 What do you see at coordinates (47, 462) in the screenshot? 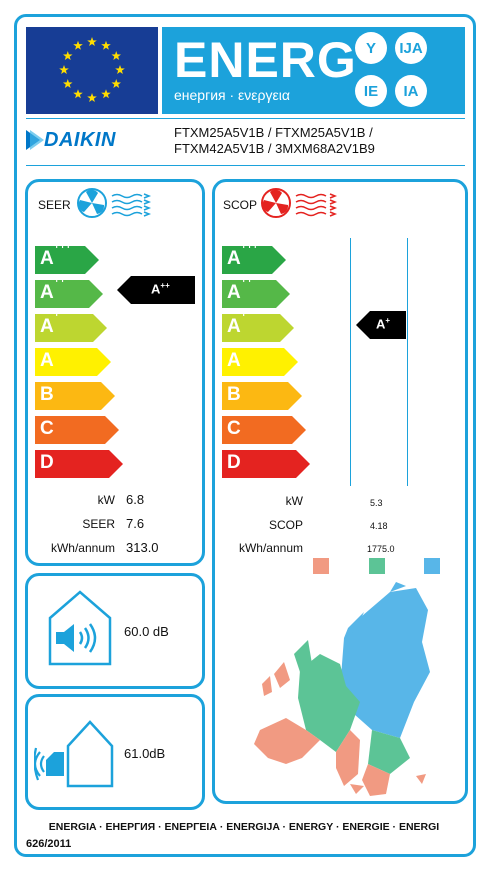
I see `seer-class-letter: D` at bounding box center [47, 462].